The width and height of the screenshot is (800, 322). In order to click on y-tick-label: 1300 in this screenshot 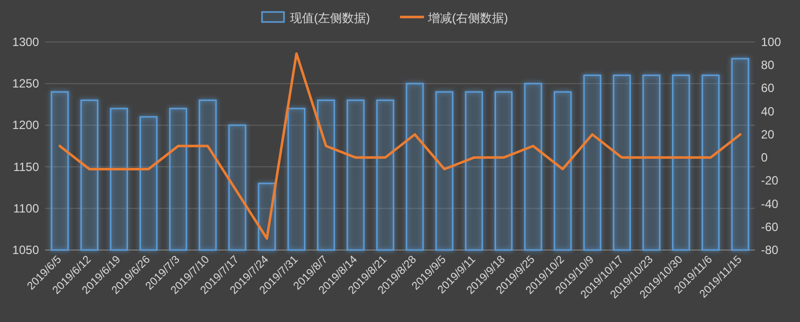, I will do `click(26, 42)`.